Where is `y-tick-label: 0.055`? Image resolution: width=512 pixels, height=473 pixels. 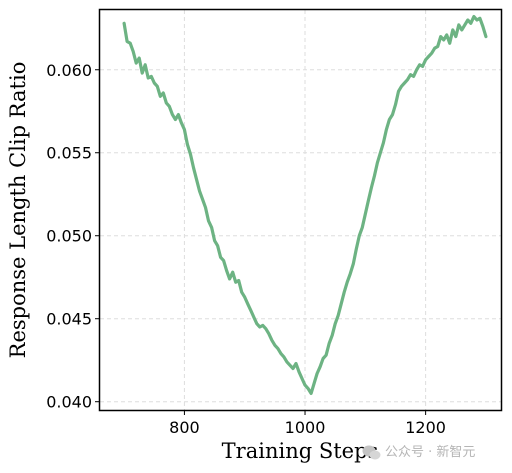 y-tick-label: 0.055 is located at coordinates (69, 153).